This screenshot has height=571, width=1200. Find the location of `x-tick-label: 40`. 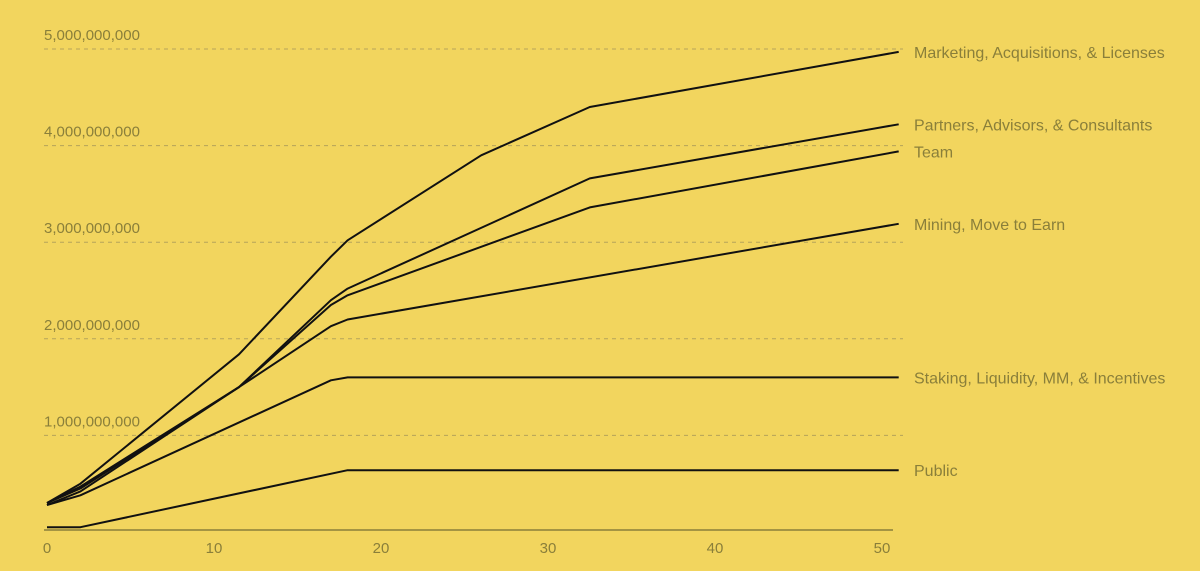

x-tick-label: 40 is located at coordinates (715, 548).